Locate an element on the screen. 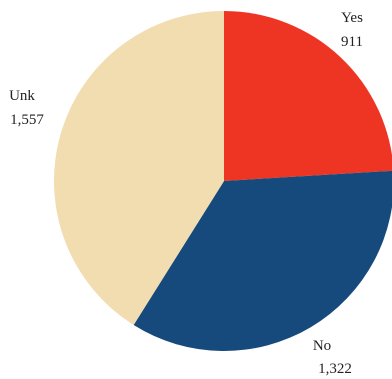 Image resolution: width=392 pixels, height=379 pixels. slice-value-no: 1,322 is located at coordinates (335, 369).